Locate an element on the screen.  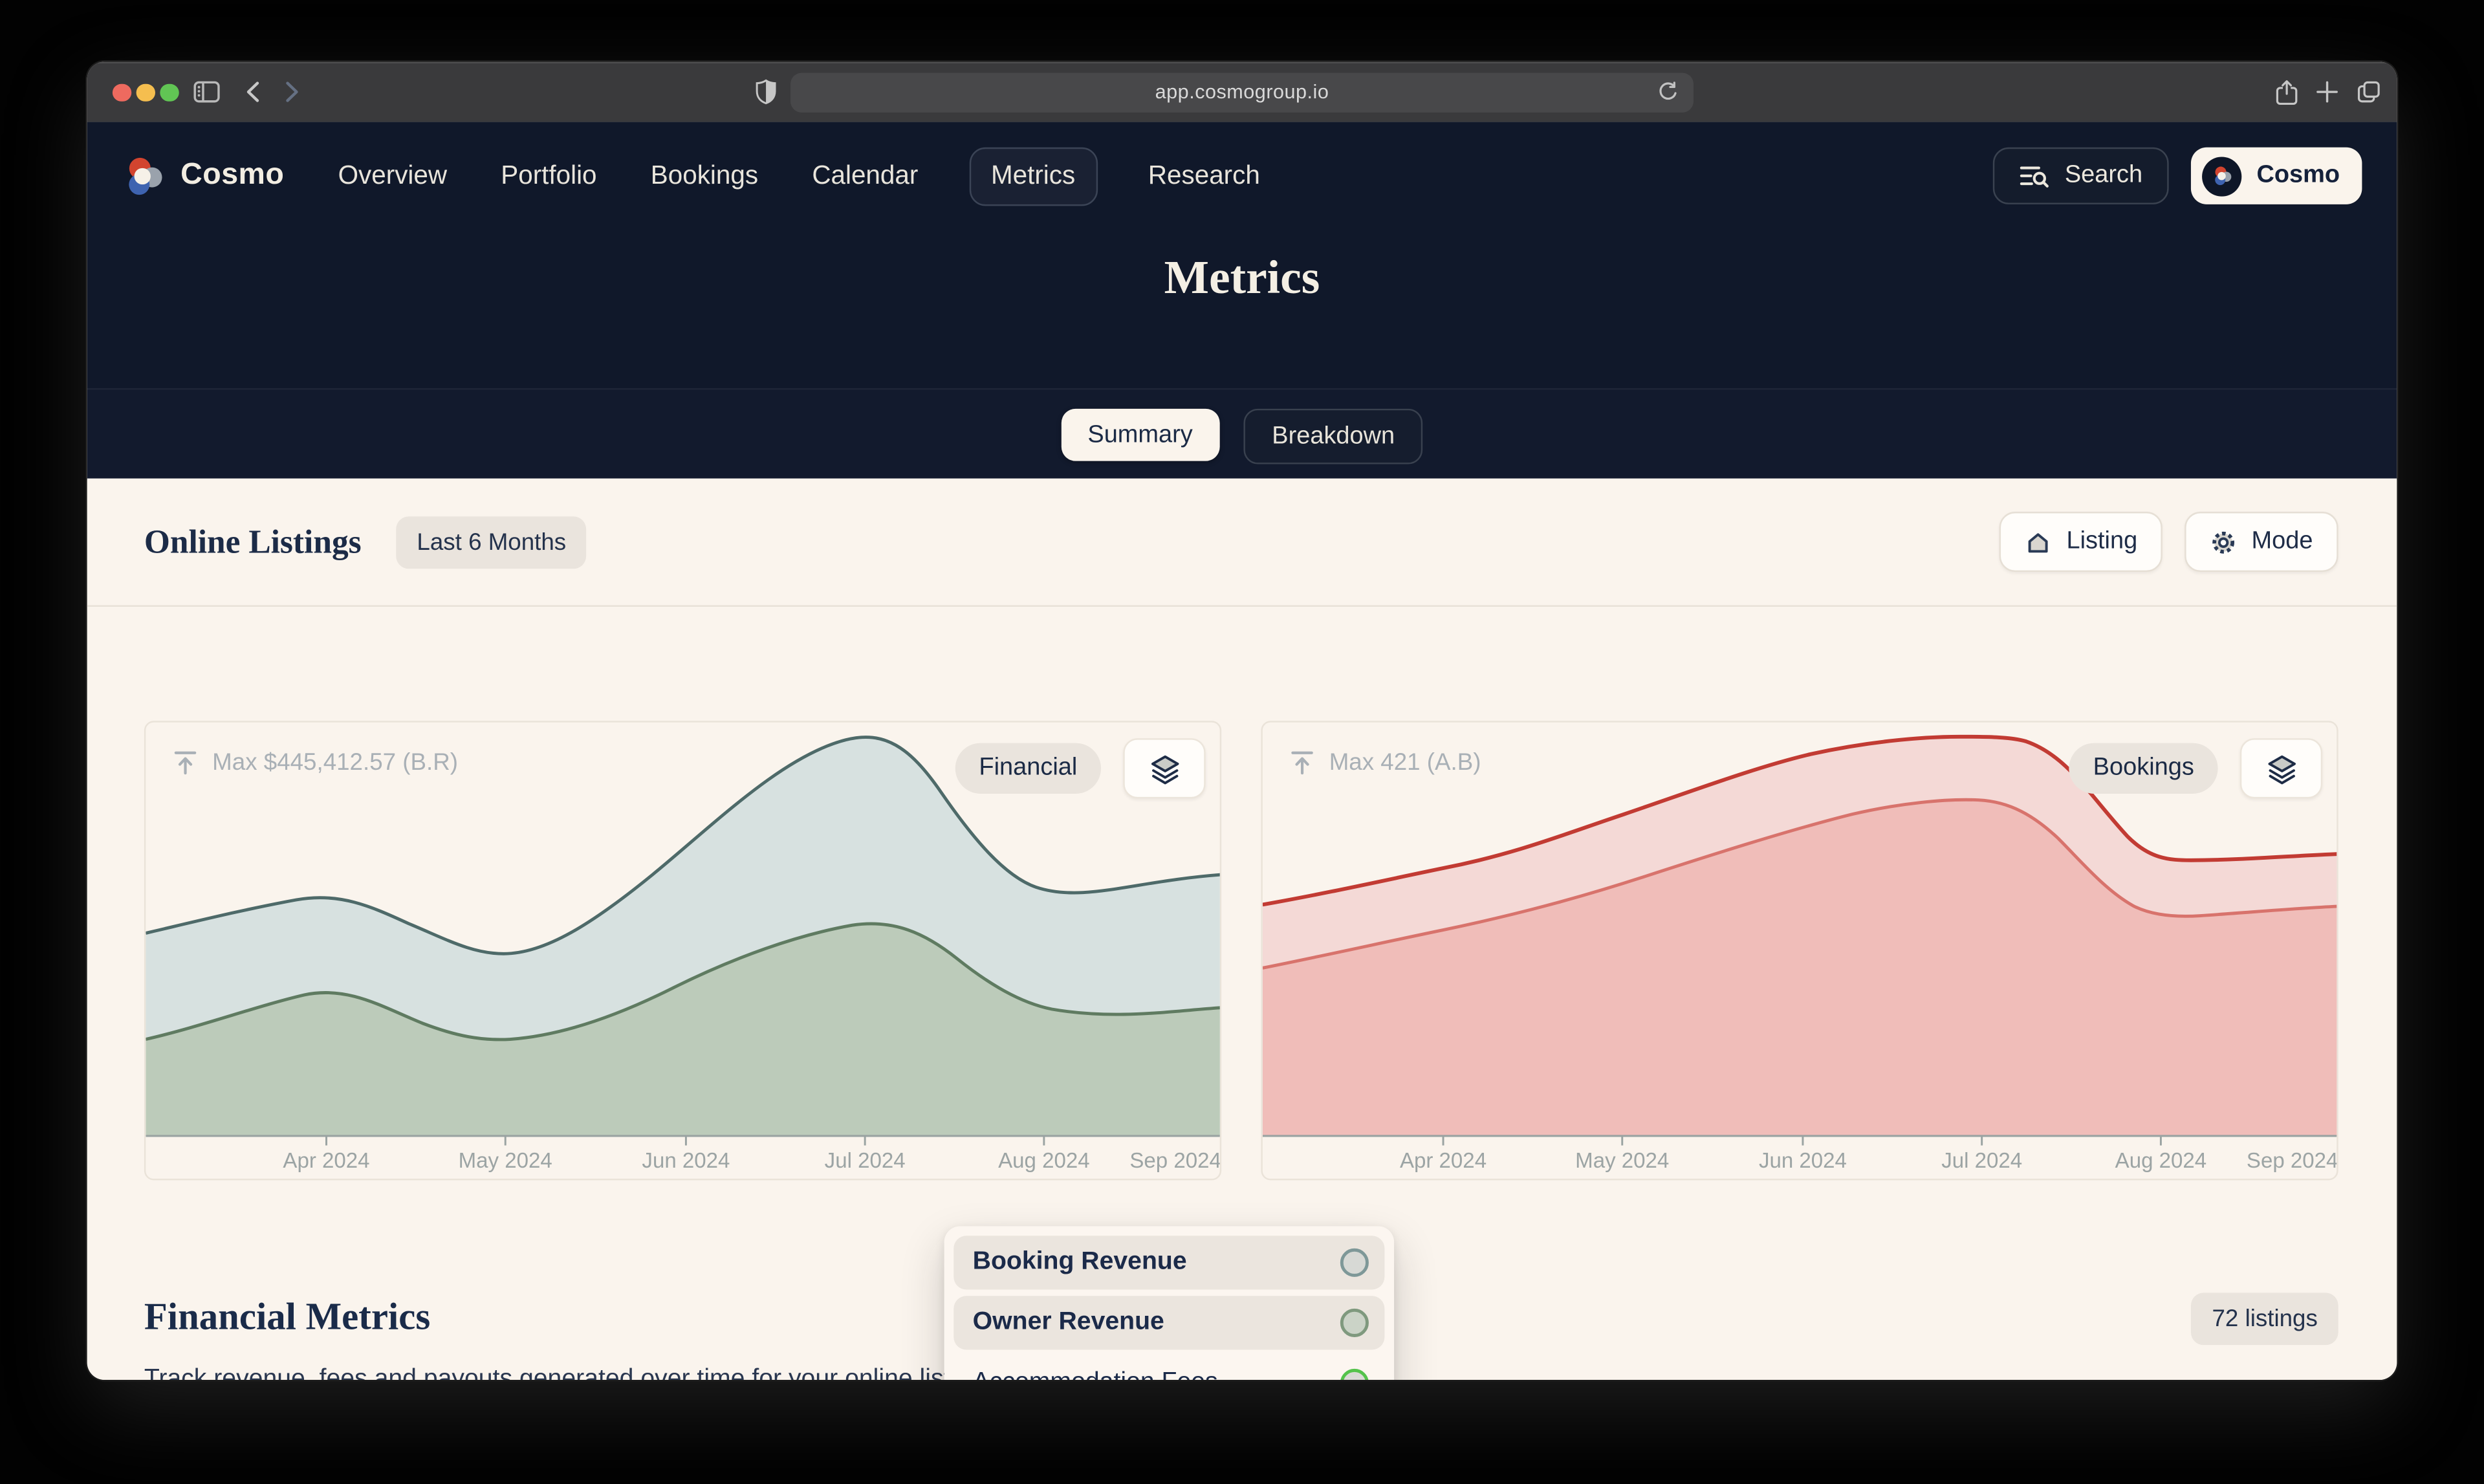
brand-name: Cosmo is located at coordinates (232, 175).